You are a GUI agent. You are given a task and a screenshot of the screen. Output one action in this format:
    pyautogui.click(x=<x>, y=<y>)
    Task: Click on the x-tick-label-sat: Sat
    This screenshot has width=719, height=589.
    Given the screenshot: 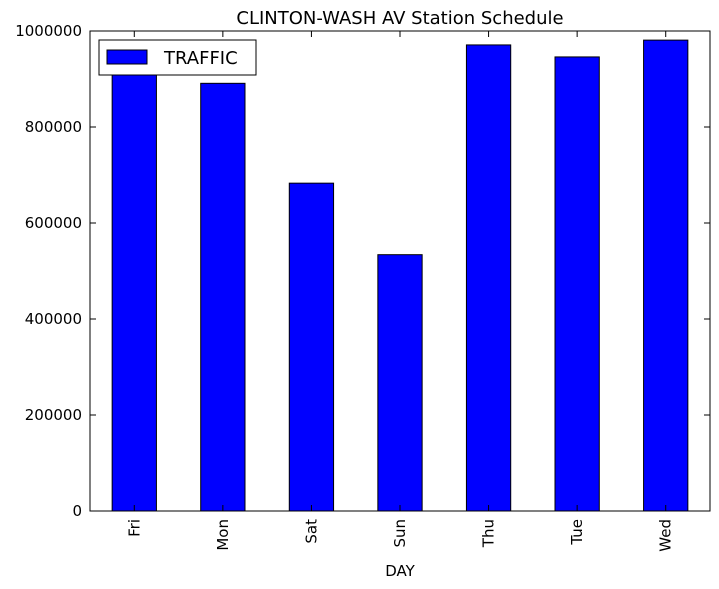 What is the action you would take?
    pyautogui.click(x=311, y=531)
    